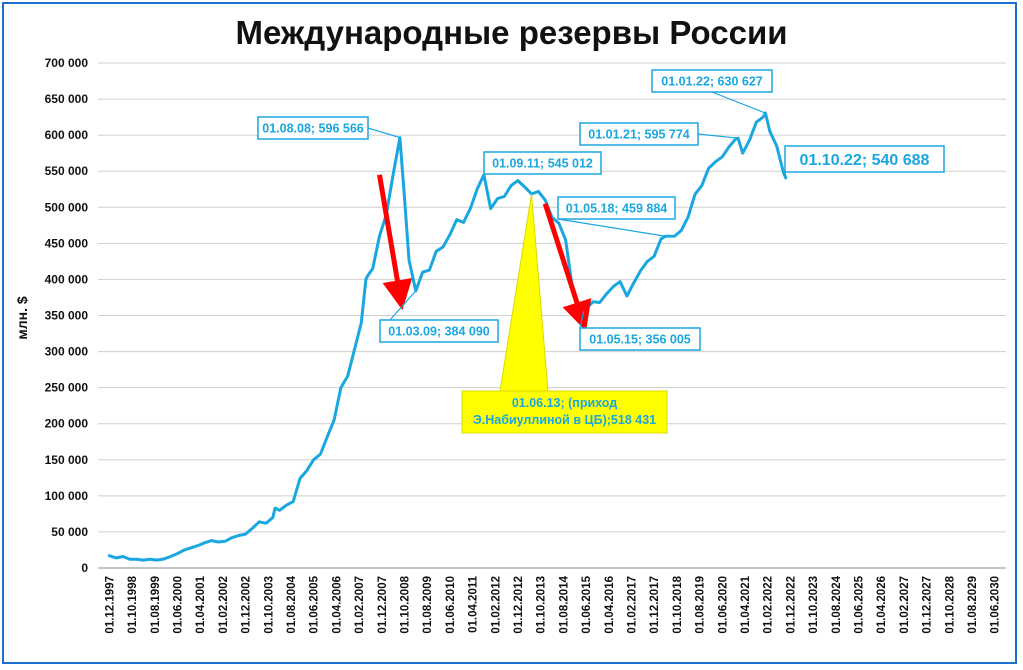  I want to click on annotation-label: 01.01.21; 595 774, so click(639, 135).